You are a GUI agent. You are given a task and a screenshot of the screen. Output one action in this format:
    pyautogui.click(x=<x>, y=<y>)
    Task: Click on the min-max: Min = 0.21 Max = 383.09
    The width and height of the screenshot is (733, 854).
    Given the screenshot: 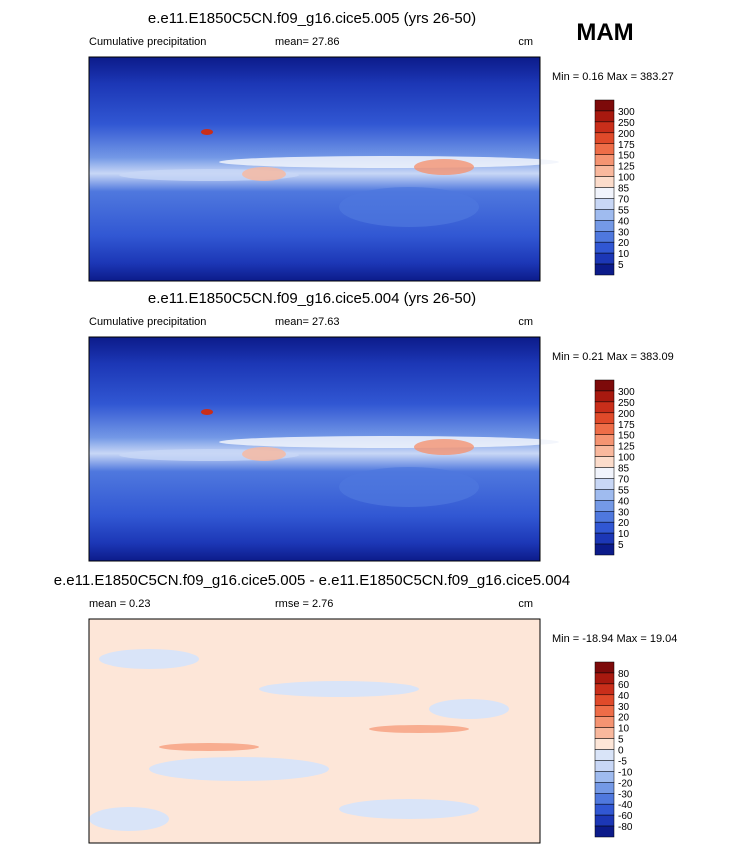 What is the action you would take?
    pyautogui.click(x=613, y=357)
    